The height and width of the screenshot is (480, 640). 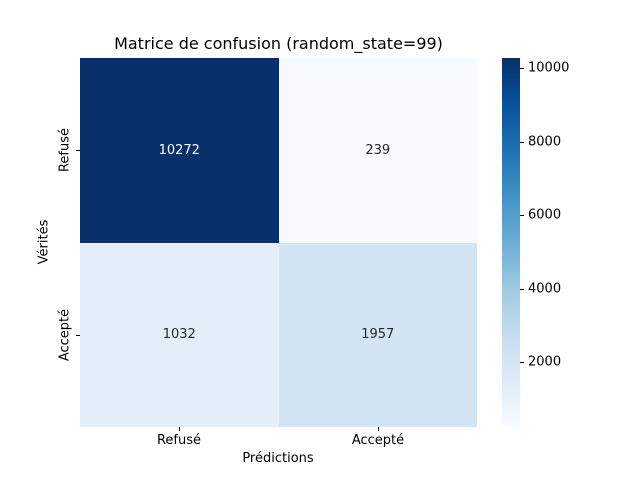 What do you see at coordinates (511, 242) in the screenshot?
I see `colorbar` at bounding box center [511, 242].